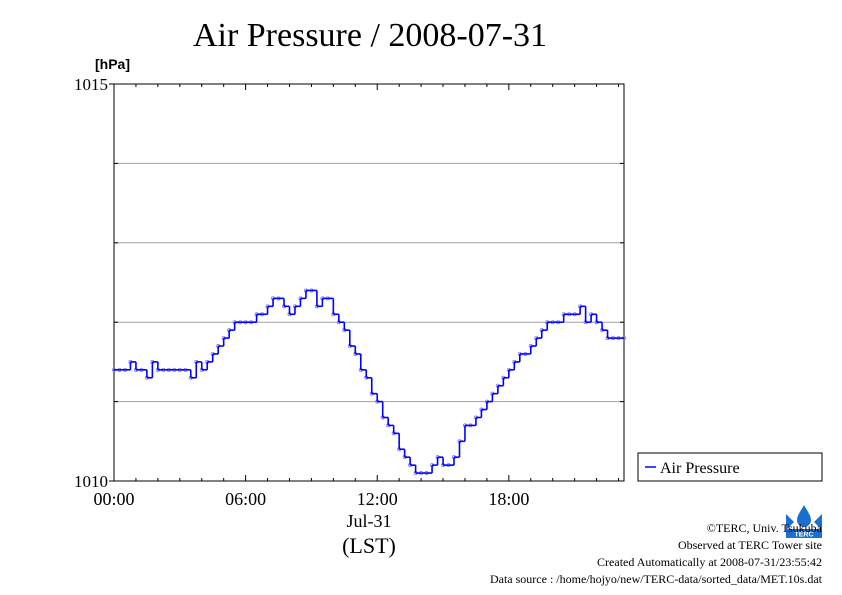 The width and height of the screenshot is (842, 595). What do you see at coordinates (311, 499) in the screenshot?
I see `x-tick-labels: 00:00 06:00 12:00 18:00` at bounding box center [311, 499].